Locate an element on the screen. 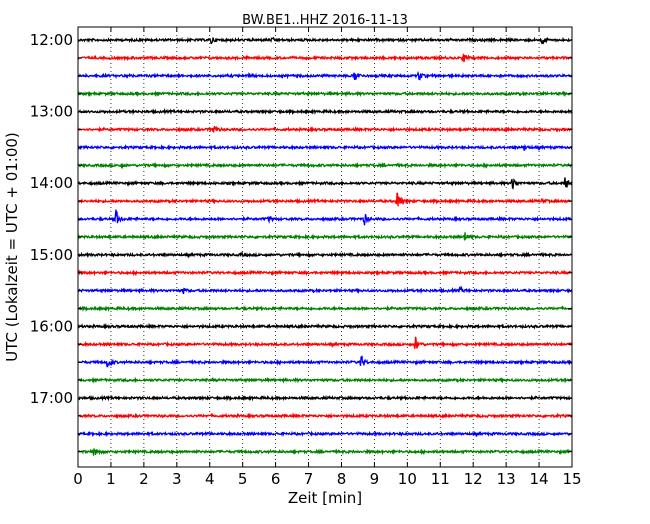 The image size is (650, 524). x-tick-label-7: 7 is located at coordinates (309, 479).